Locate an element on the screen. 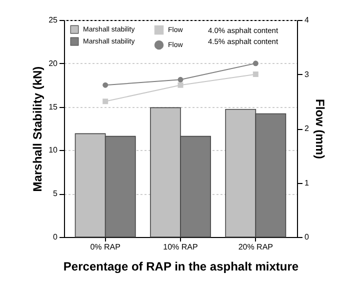 This screenshot has height=285, width=344. y-tick-label: 25 is located at coordinates (53, 20).